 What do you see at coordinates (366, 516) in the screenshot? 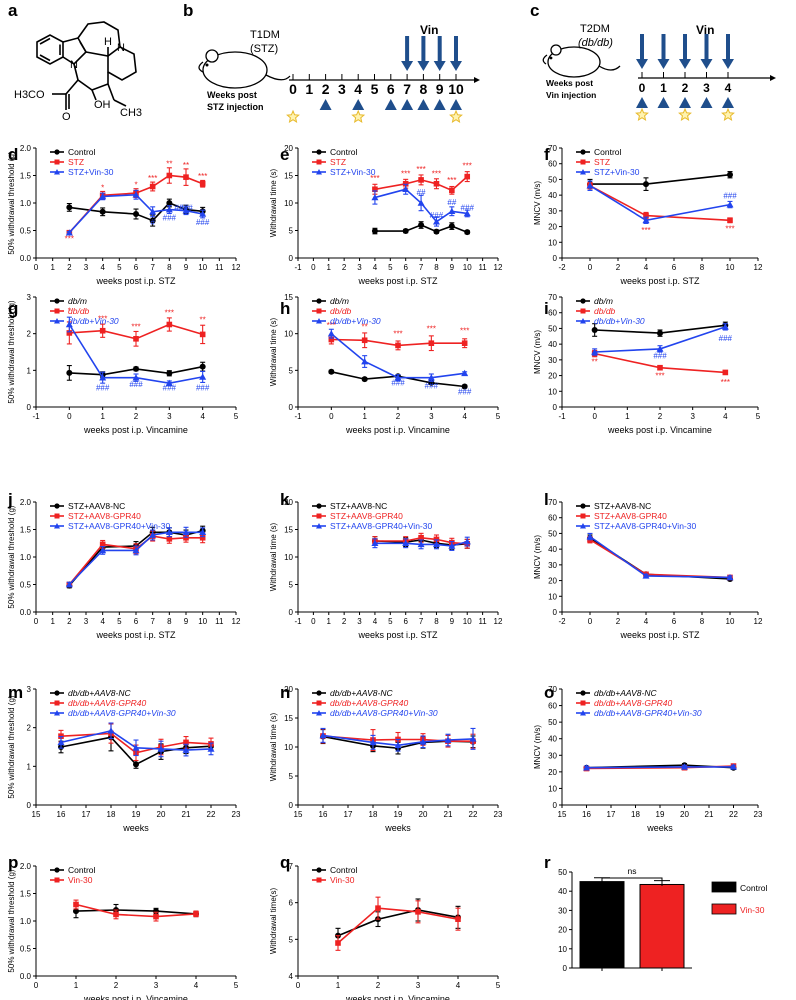
I see `legend-label: STZ+AAV8-GPR40` at bounding box center [366, 516].